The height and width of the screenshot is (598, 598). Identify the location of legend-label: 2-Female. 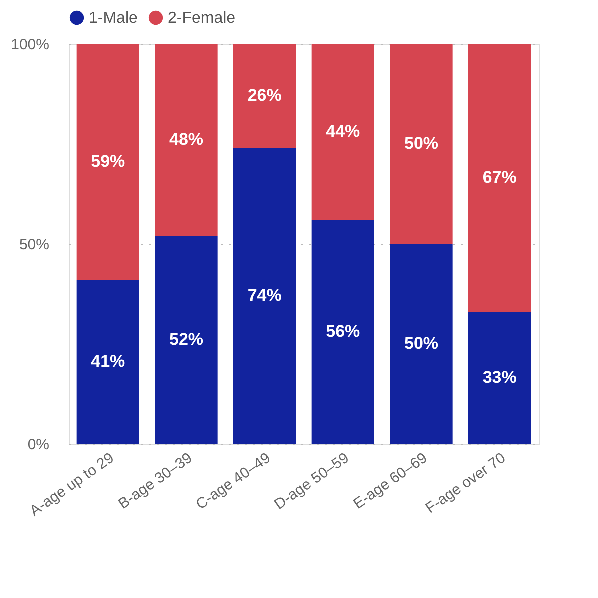
(202, 18).